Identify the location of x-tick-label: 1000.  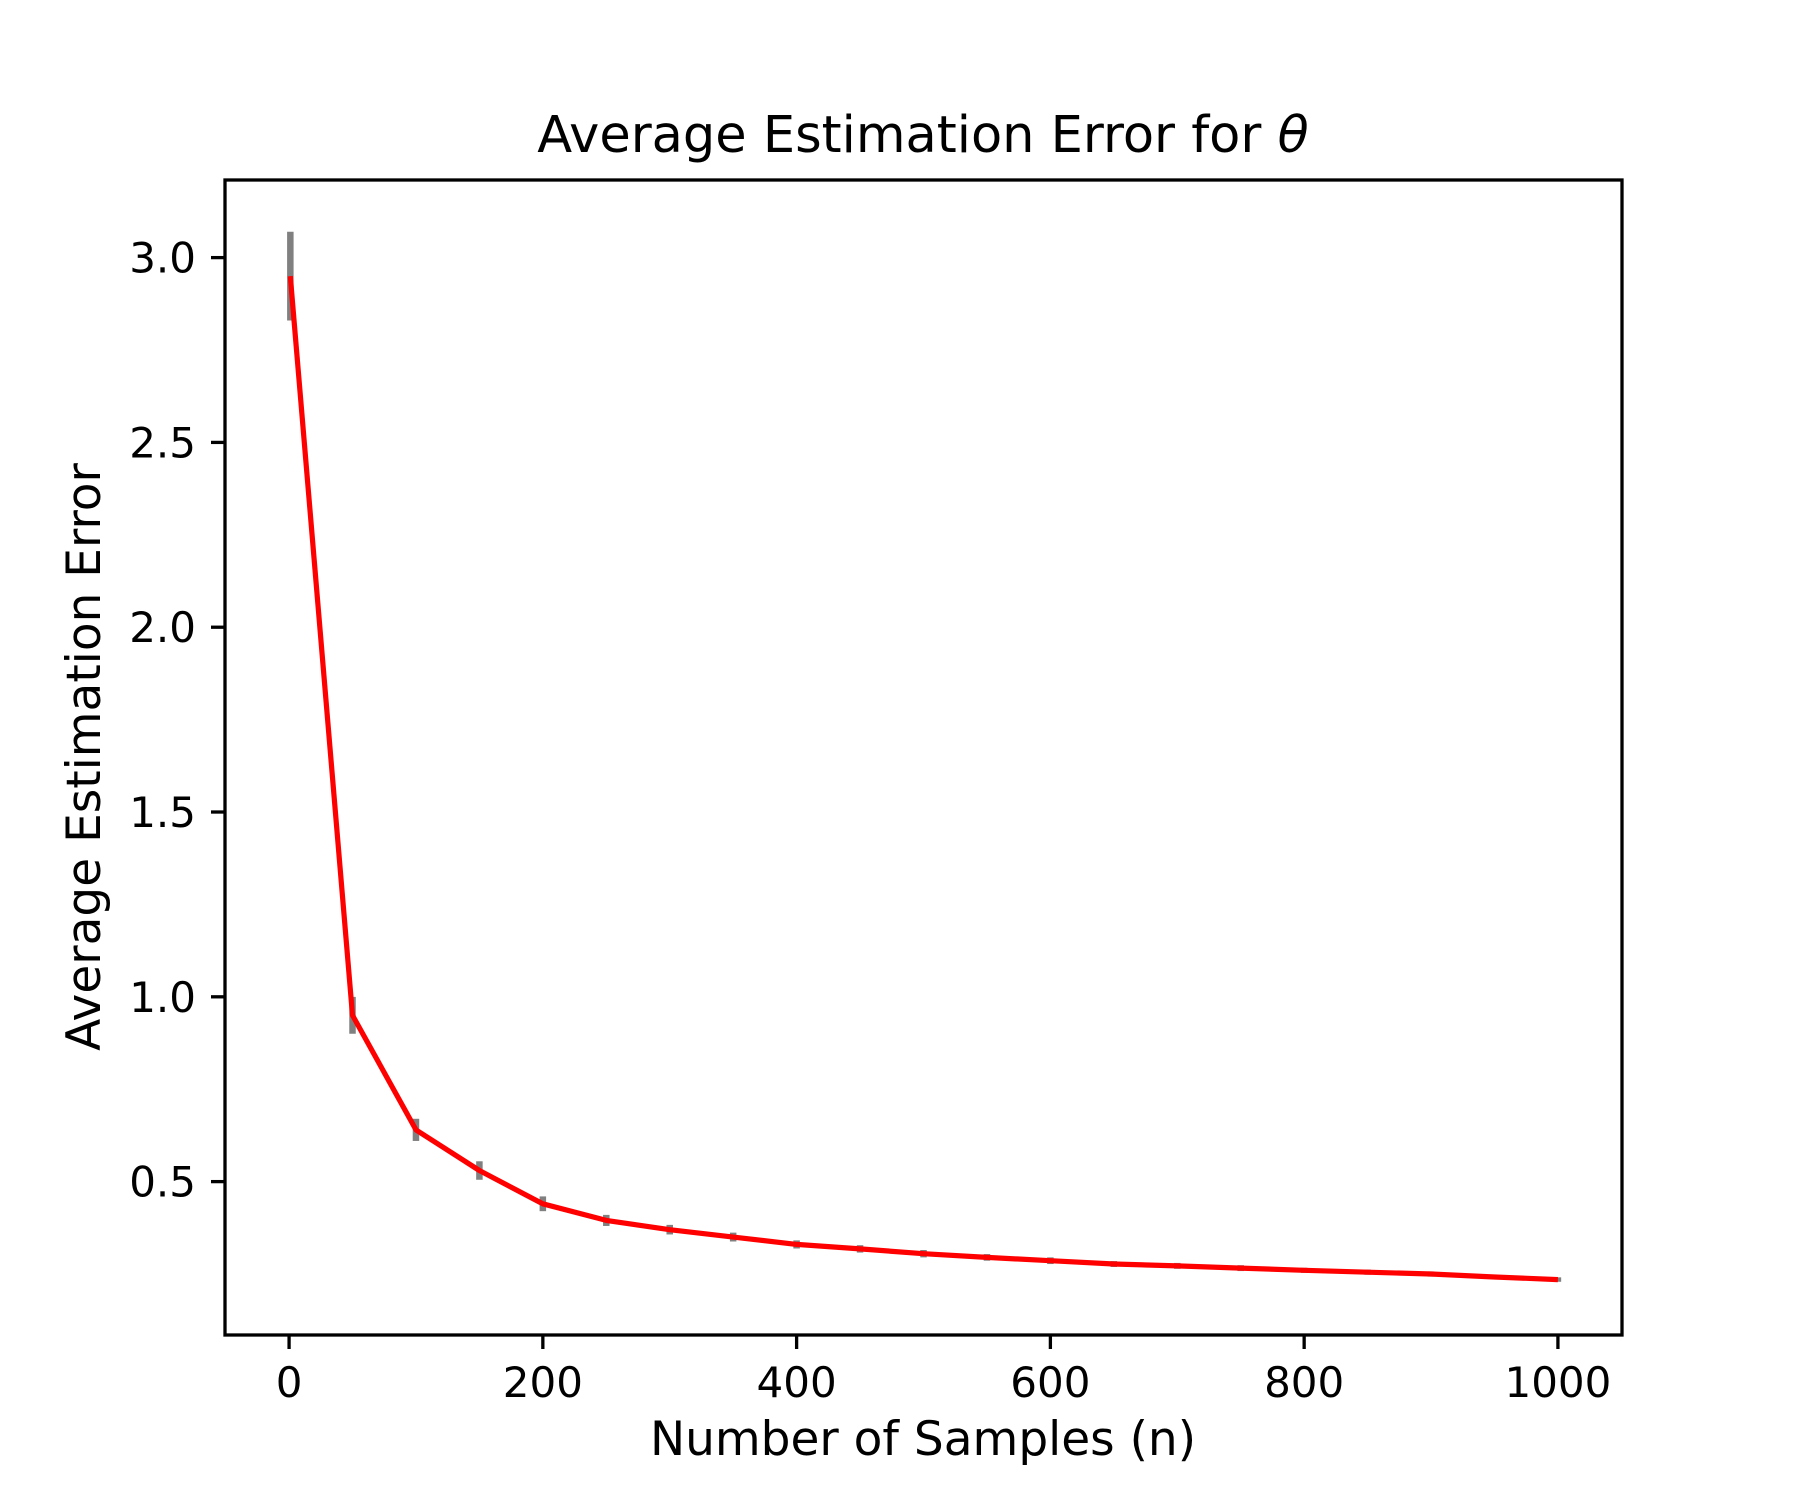
(1557, 1382).